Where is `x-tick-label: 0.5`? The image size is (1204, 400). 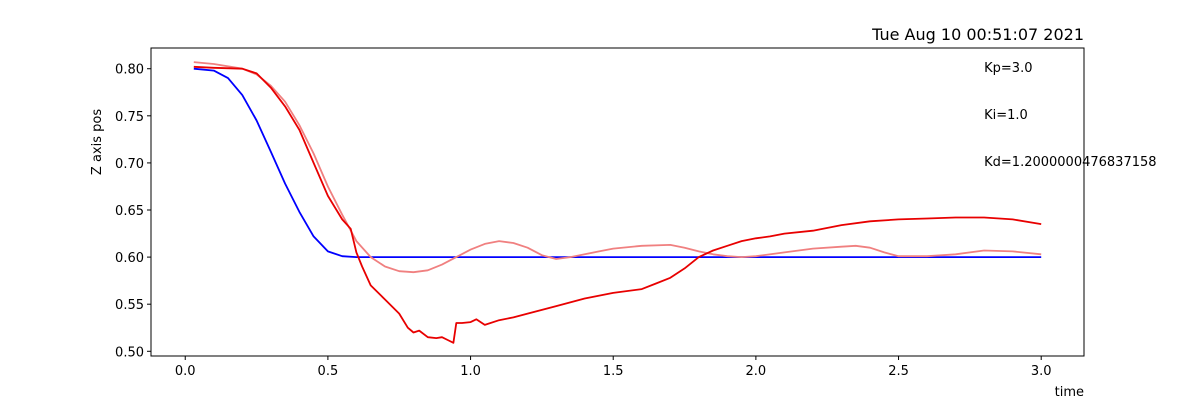
x-tick-label: 0.5 is located at coordinates (328, 371).